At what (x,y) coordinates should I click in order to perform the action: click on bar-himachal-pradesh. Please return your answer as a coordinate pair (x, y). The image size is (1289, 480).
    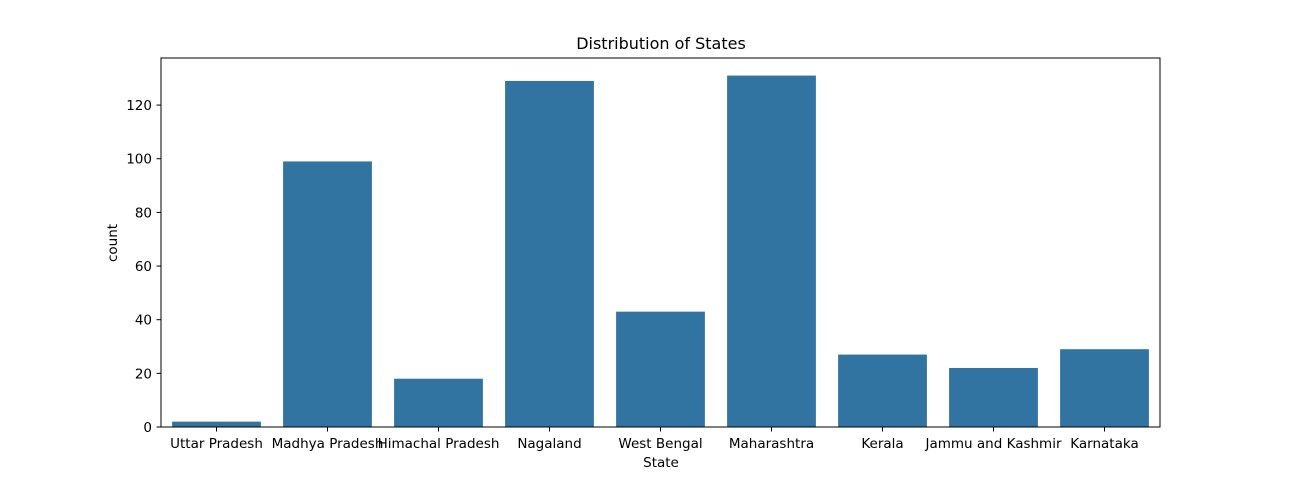
    Looking at the image, I should click on (438, 402).